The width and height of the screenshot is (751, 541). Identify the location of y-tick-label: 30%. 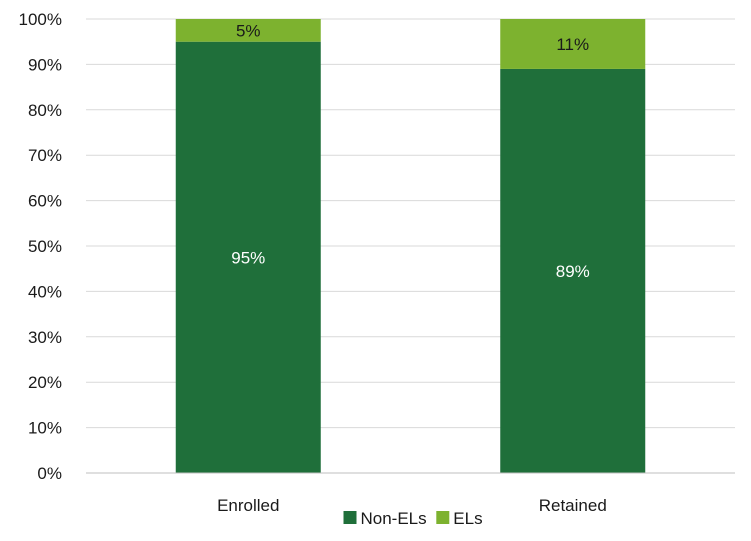
(45, 337).